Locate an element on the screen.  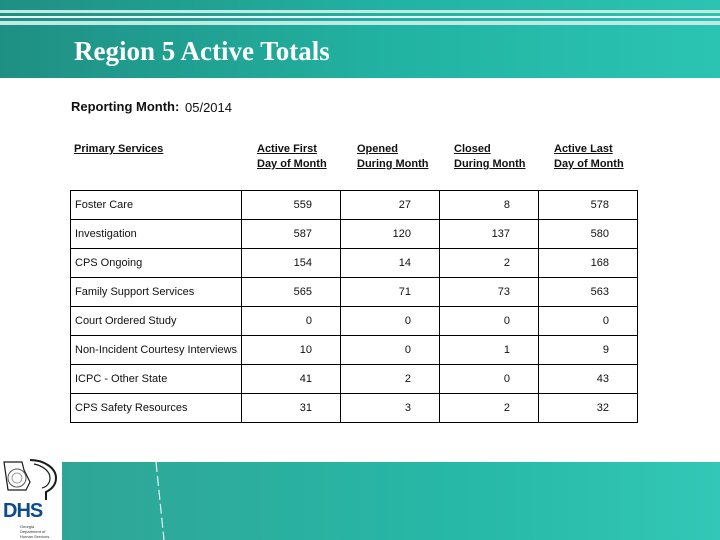
active-last-cell: 580 is located at coordinates (588, 234).